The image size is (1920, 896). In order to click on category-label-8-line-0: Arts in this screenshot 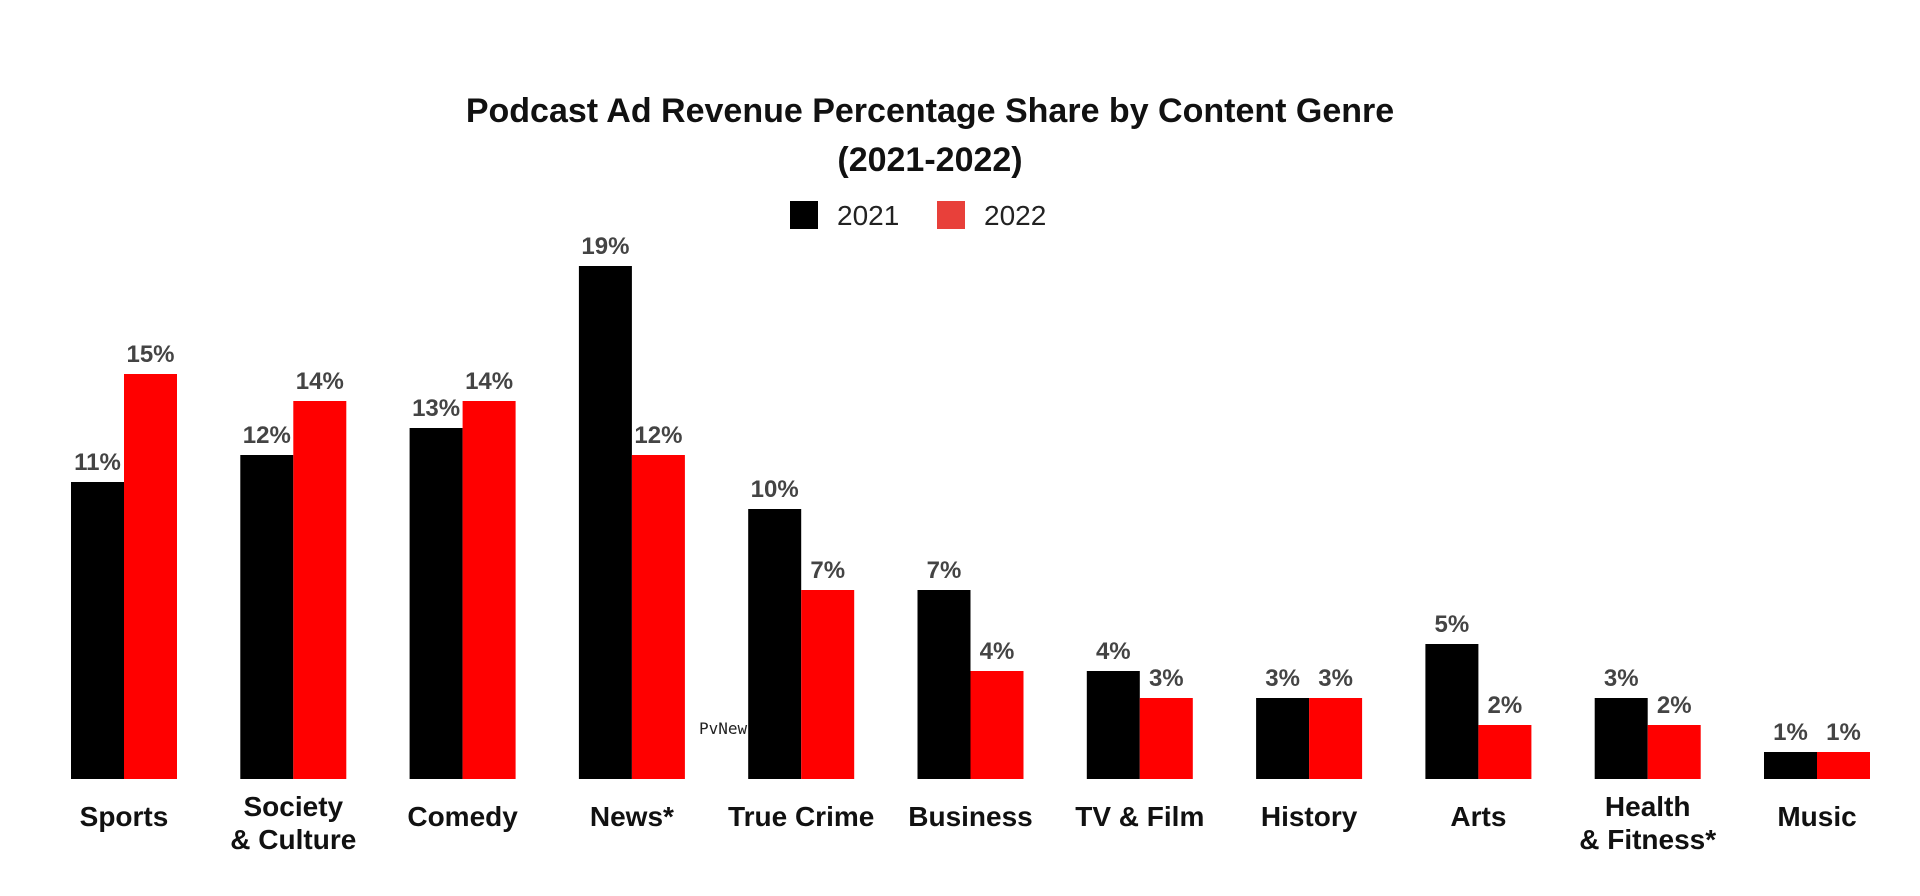, I will do `click(1478, 816)`.